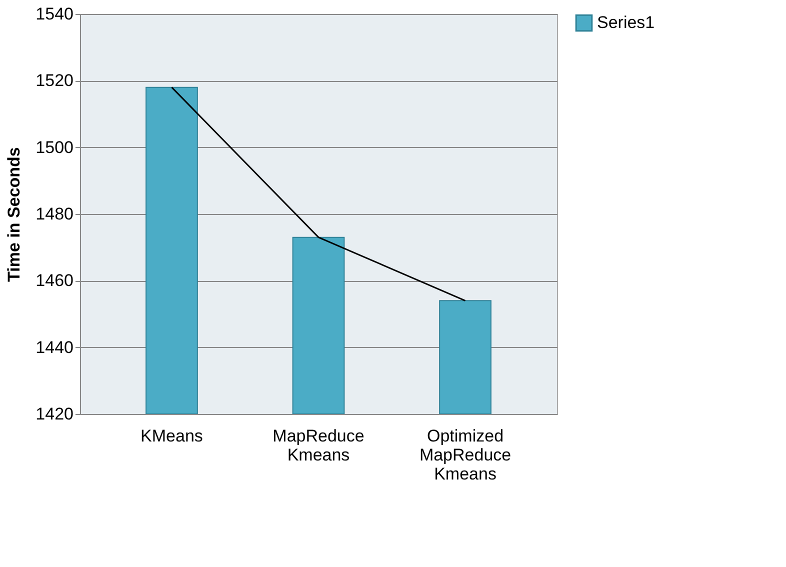  What do you see at coordinates (626, 22) in the screenshot?
I see `legend-label: Series1` at bounding box center [626, 22].